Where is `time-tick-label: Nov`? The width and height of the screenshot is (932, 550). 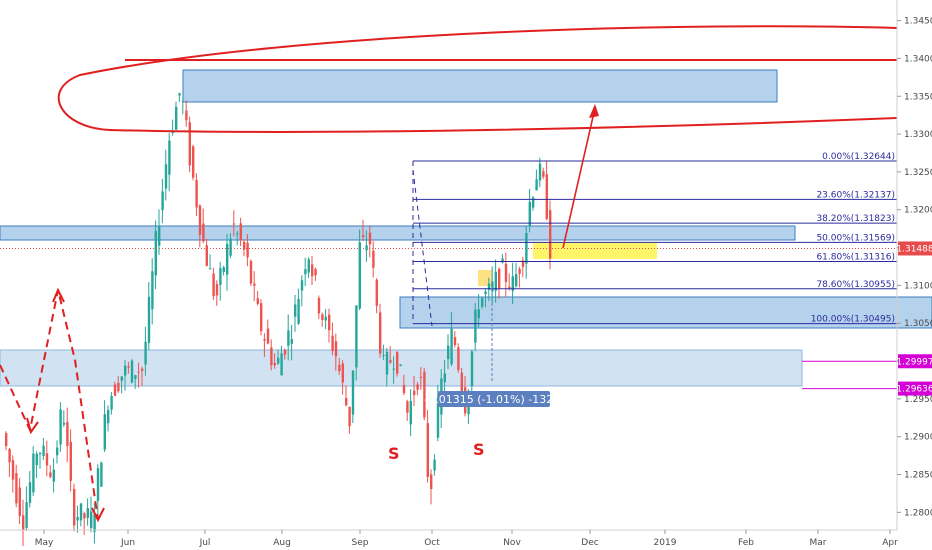 time-tick-label: Nov is located at coordinates (512, 543).